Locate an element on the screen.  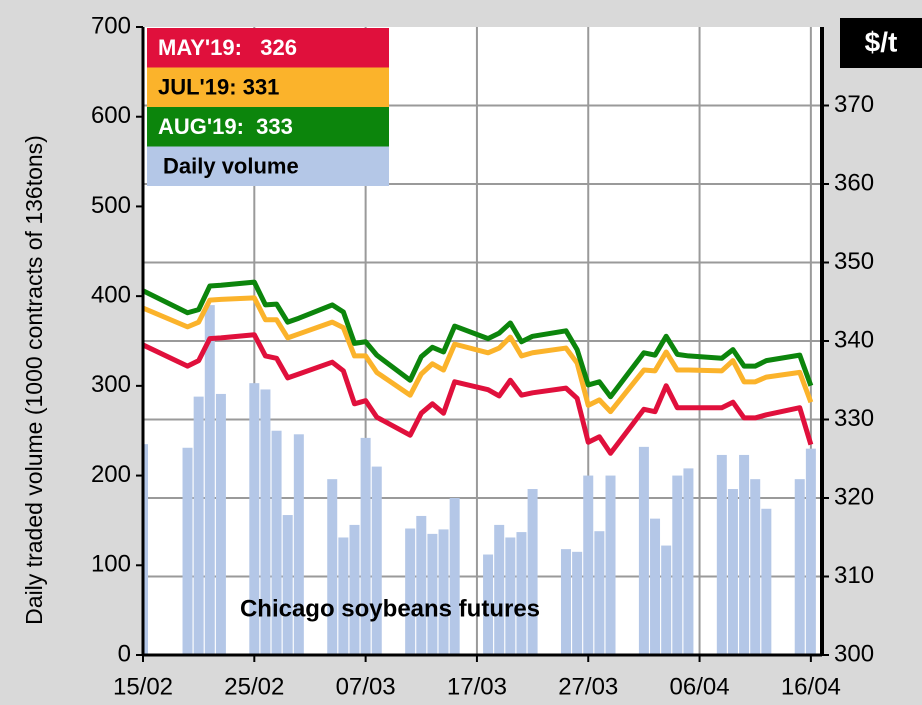
y-tick-label: 200 is located at coordinates (111, 474).